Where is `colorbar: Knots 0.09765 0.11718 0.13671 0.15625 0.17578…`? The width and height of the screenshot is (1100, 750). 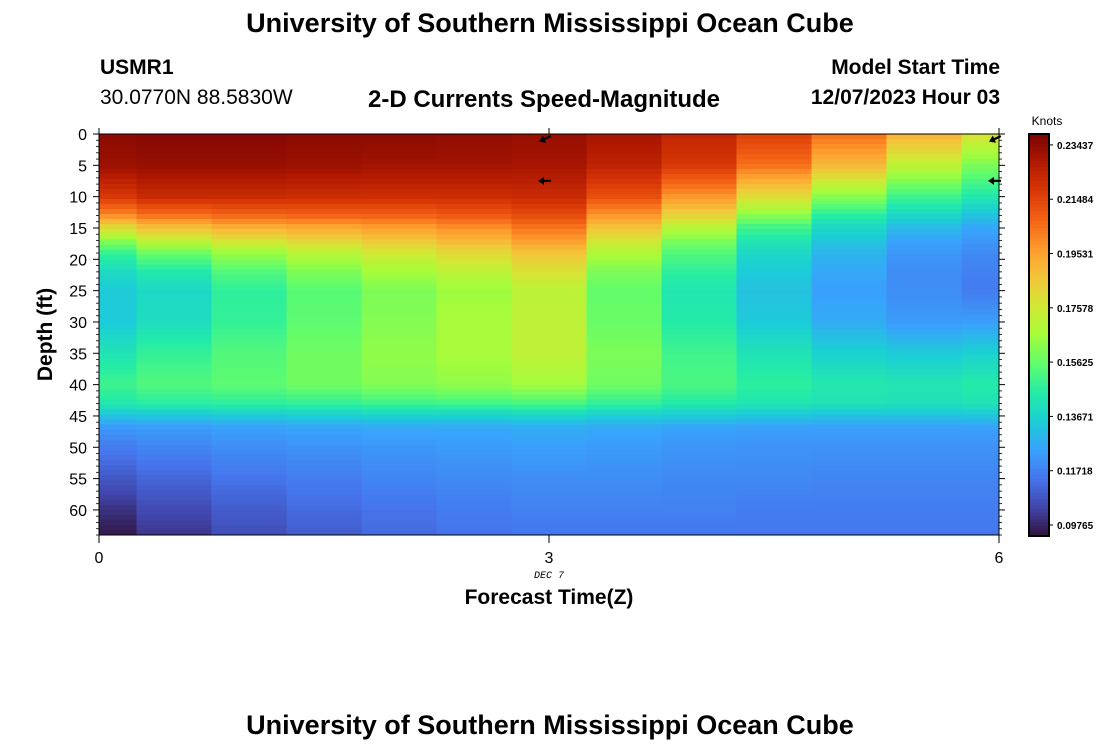 colorbar: Knots 0.09765 0.11718 0.13671 0.15625 0.17578… is located at coordinates (1061, 325).